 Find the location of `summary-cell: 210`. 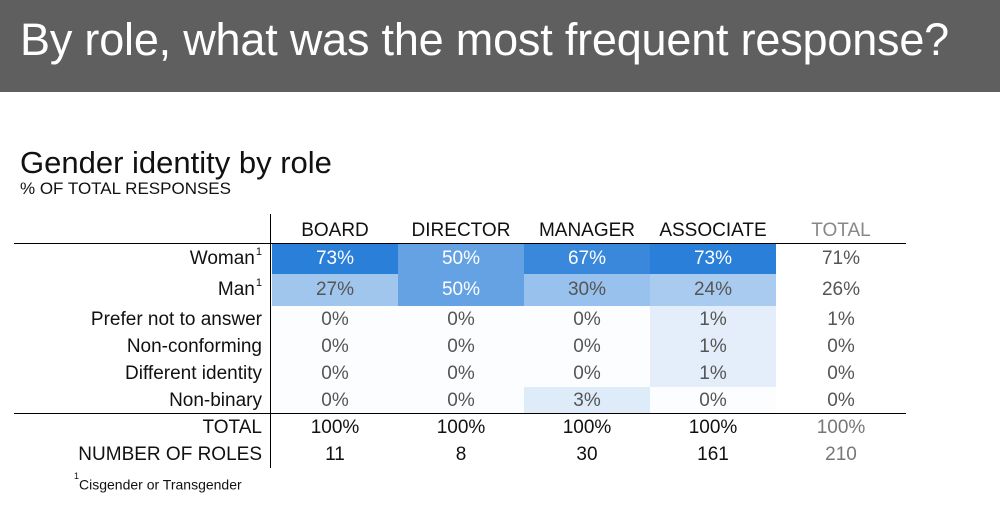

summary-cell: 210 is located at coordinates (841, 454).